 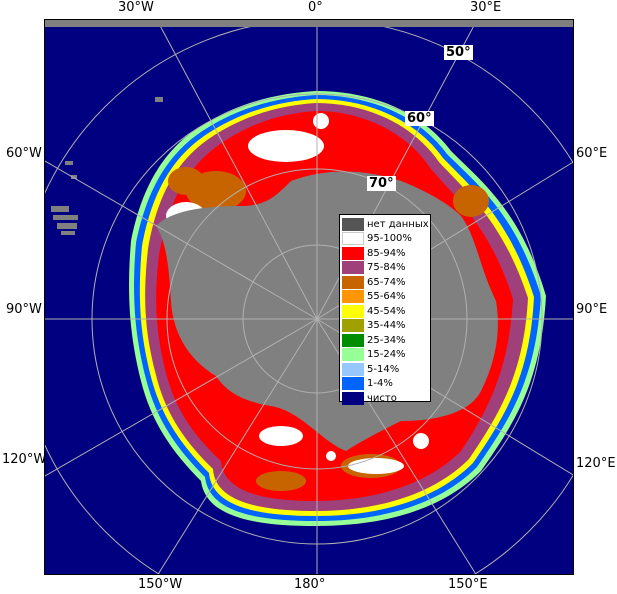 I want to click on legend-label: 45-54%, so click(x=386, y=311).